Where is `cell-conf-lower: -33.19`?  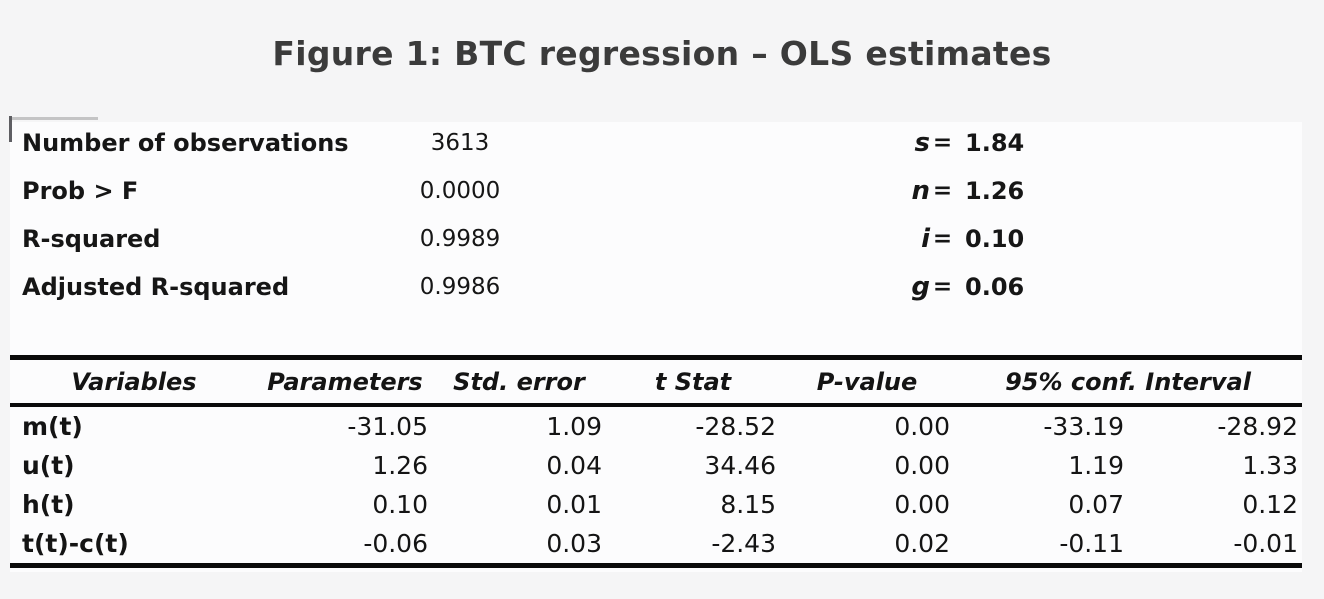 cell-conf-lower: -33.19 is located at coordinates (1083, 426).